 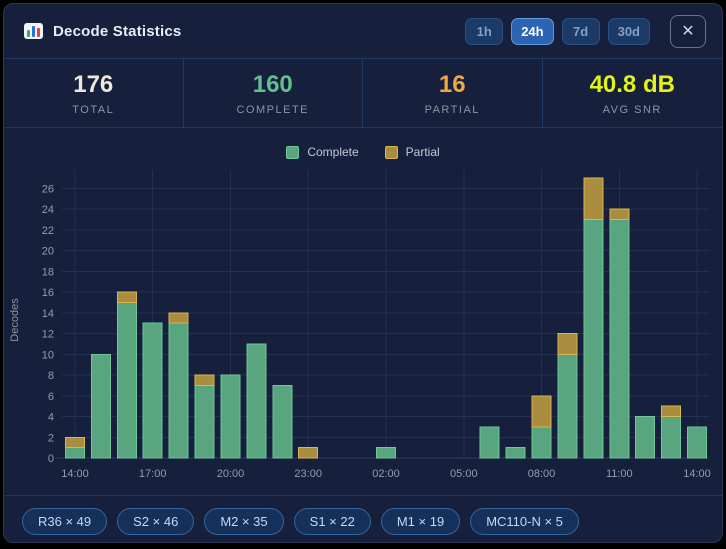 I want to click on legend-complete-label: Complete, so click(x=333, y=152).